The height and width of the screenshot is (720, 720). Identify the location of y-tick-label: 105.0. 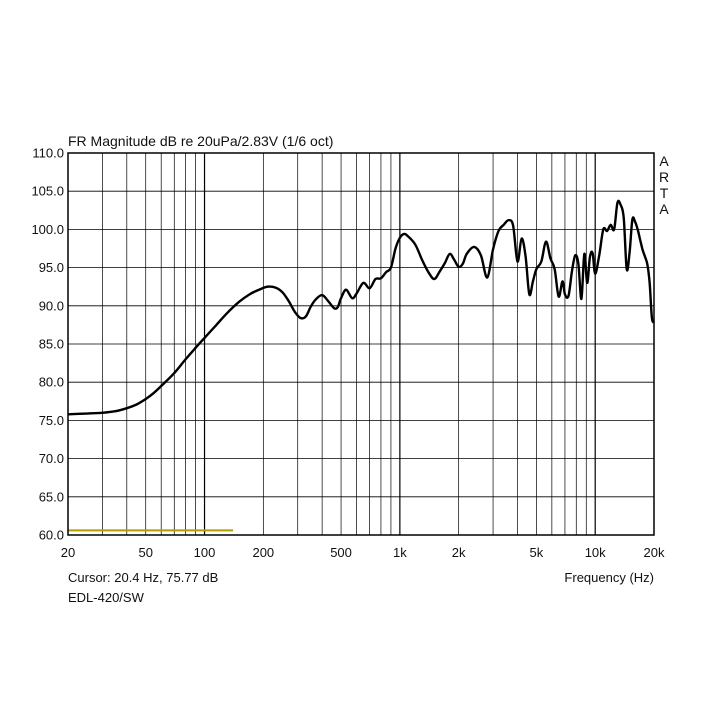
(47, 191).